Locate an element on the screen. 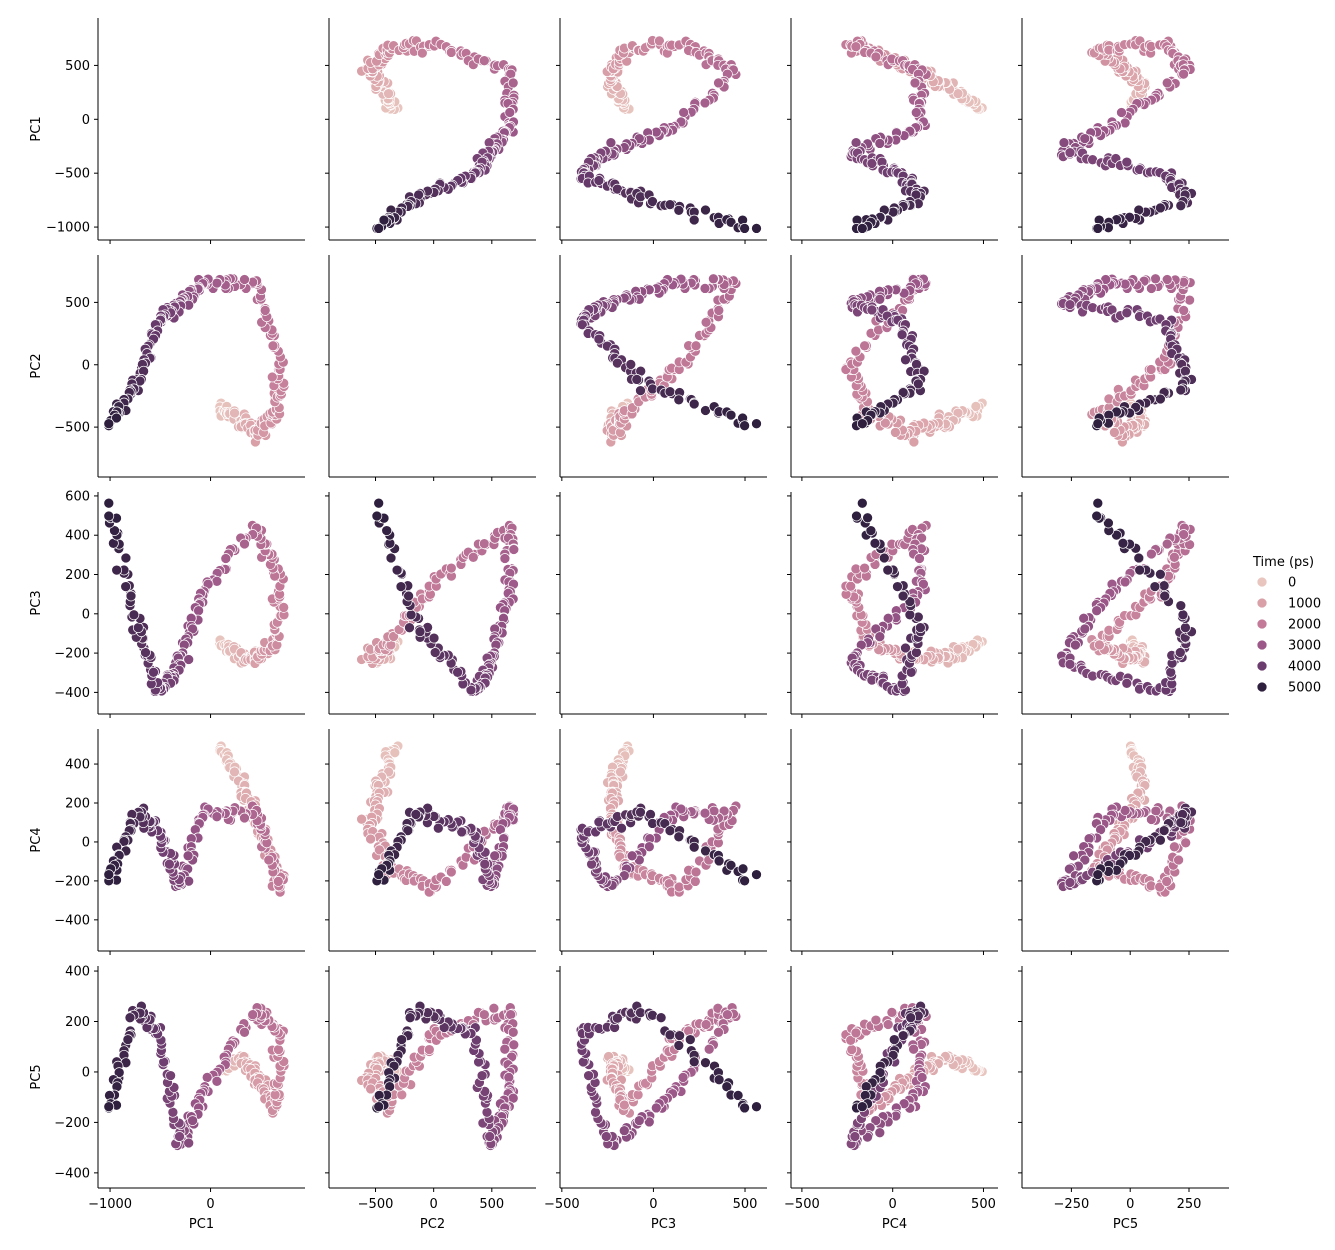  panel-PC1-vs-PC3 is located at coordinates (661, 131).